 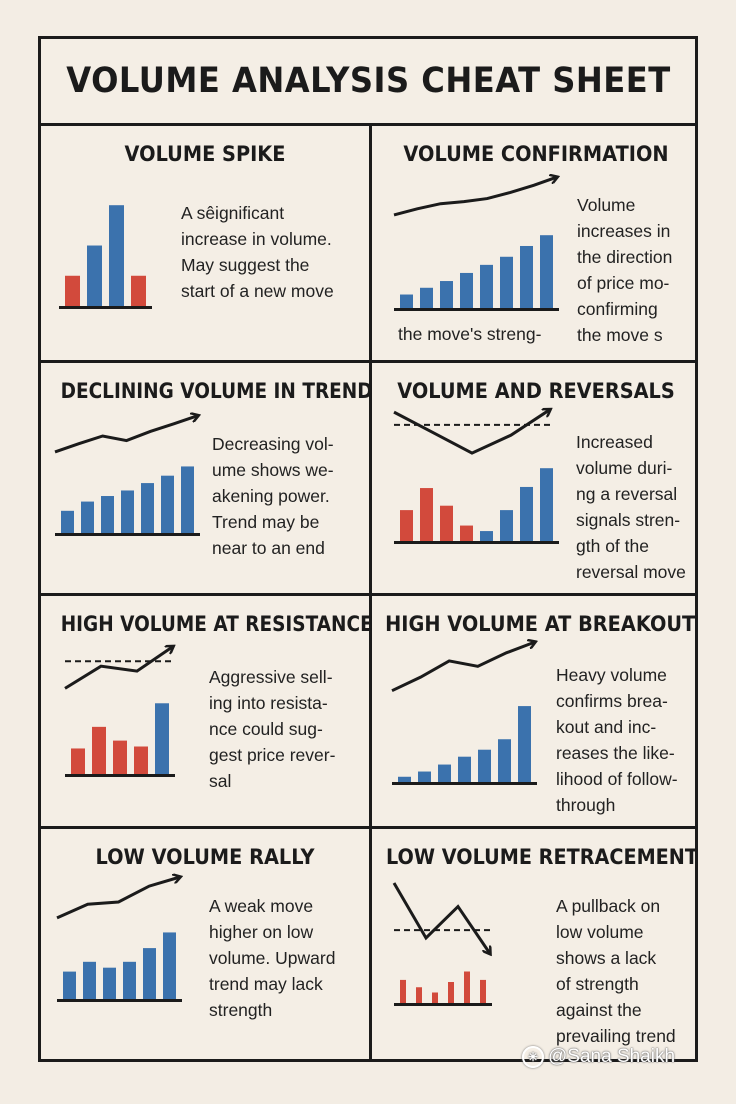 What do you see at coordinates (481, 241) in the screenshot?
I see `chart-volume-confirmation` at bounding box center [481, 241].